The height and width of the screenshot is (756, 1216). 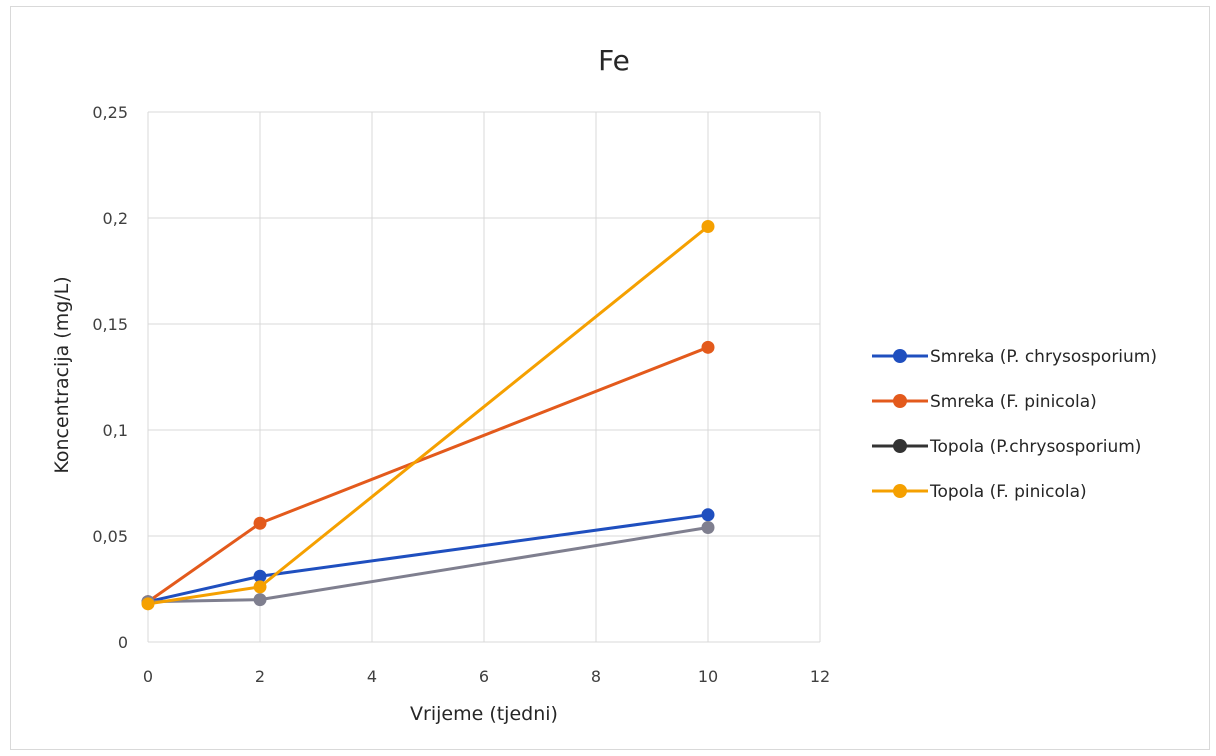 I want to click on x-tick-label: 8, so click(x=596, y=676).